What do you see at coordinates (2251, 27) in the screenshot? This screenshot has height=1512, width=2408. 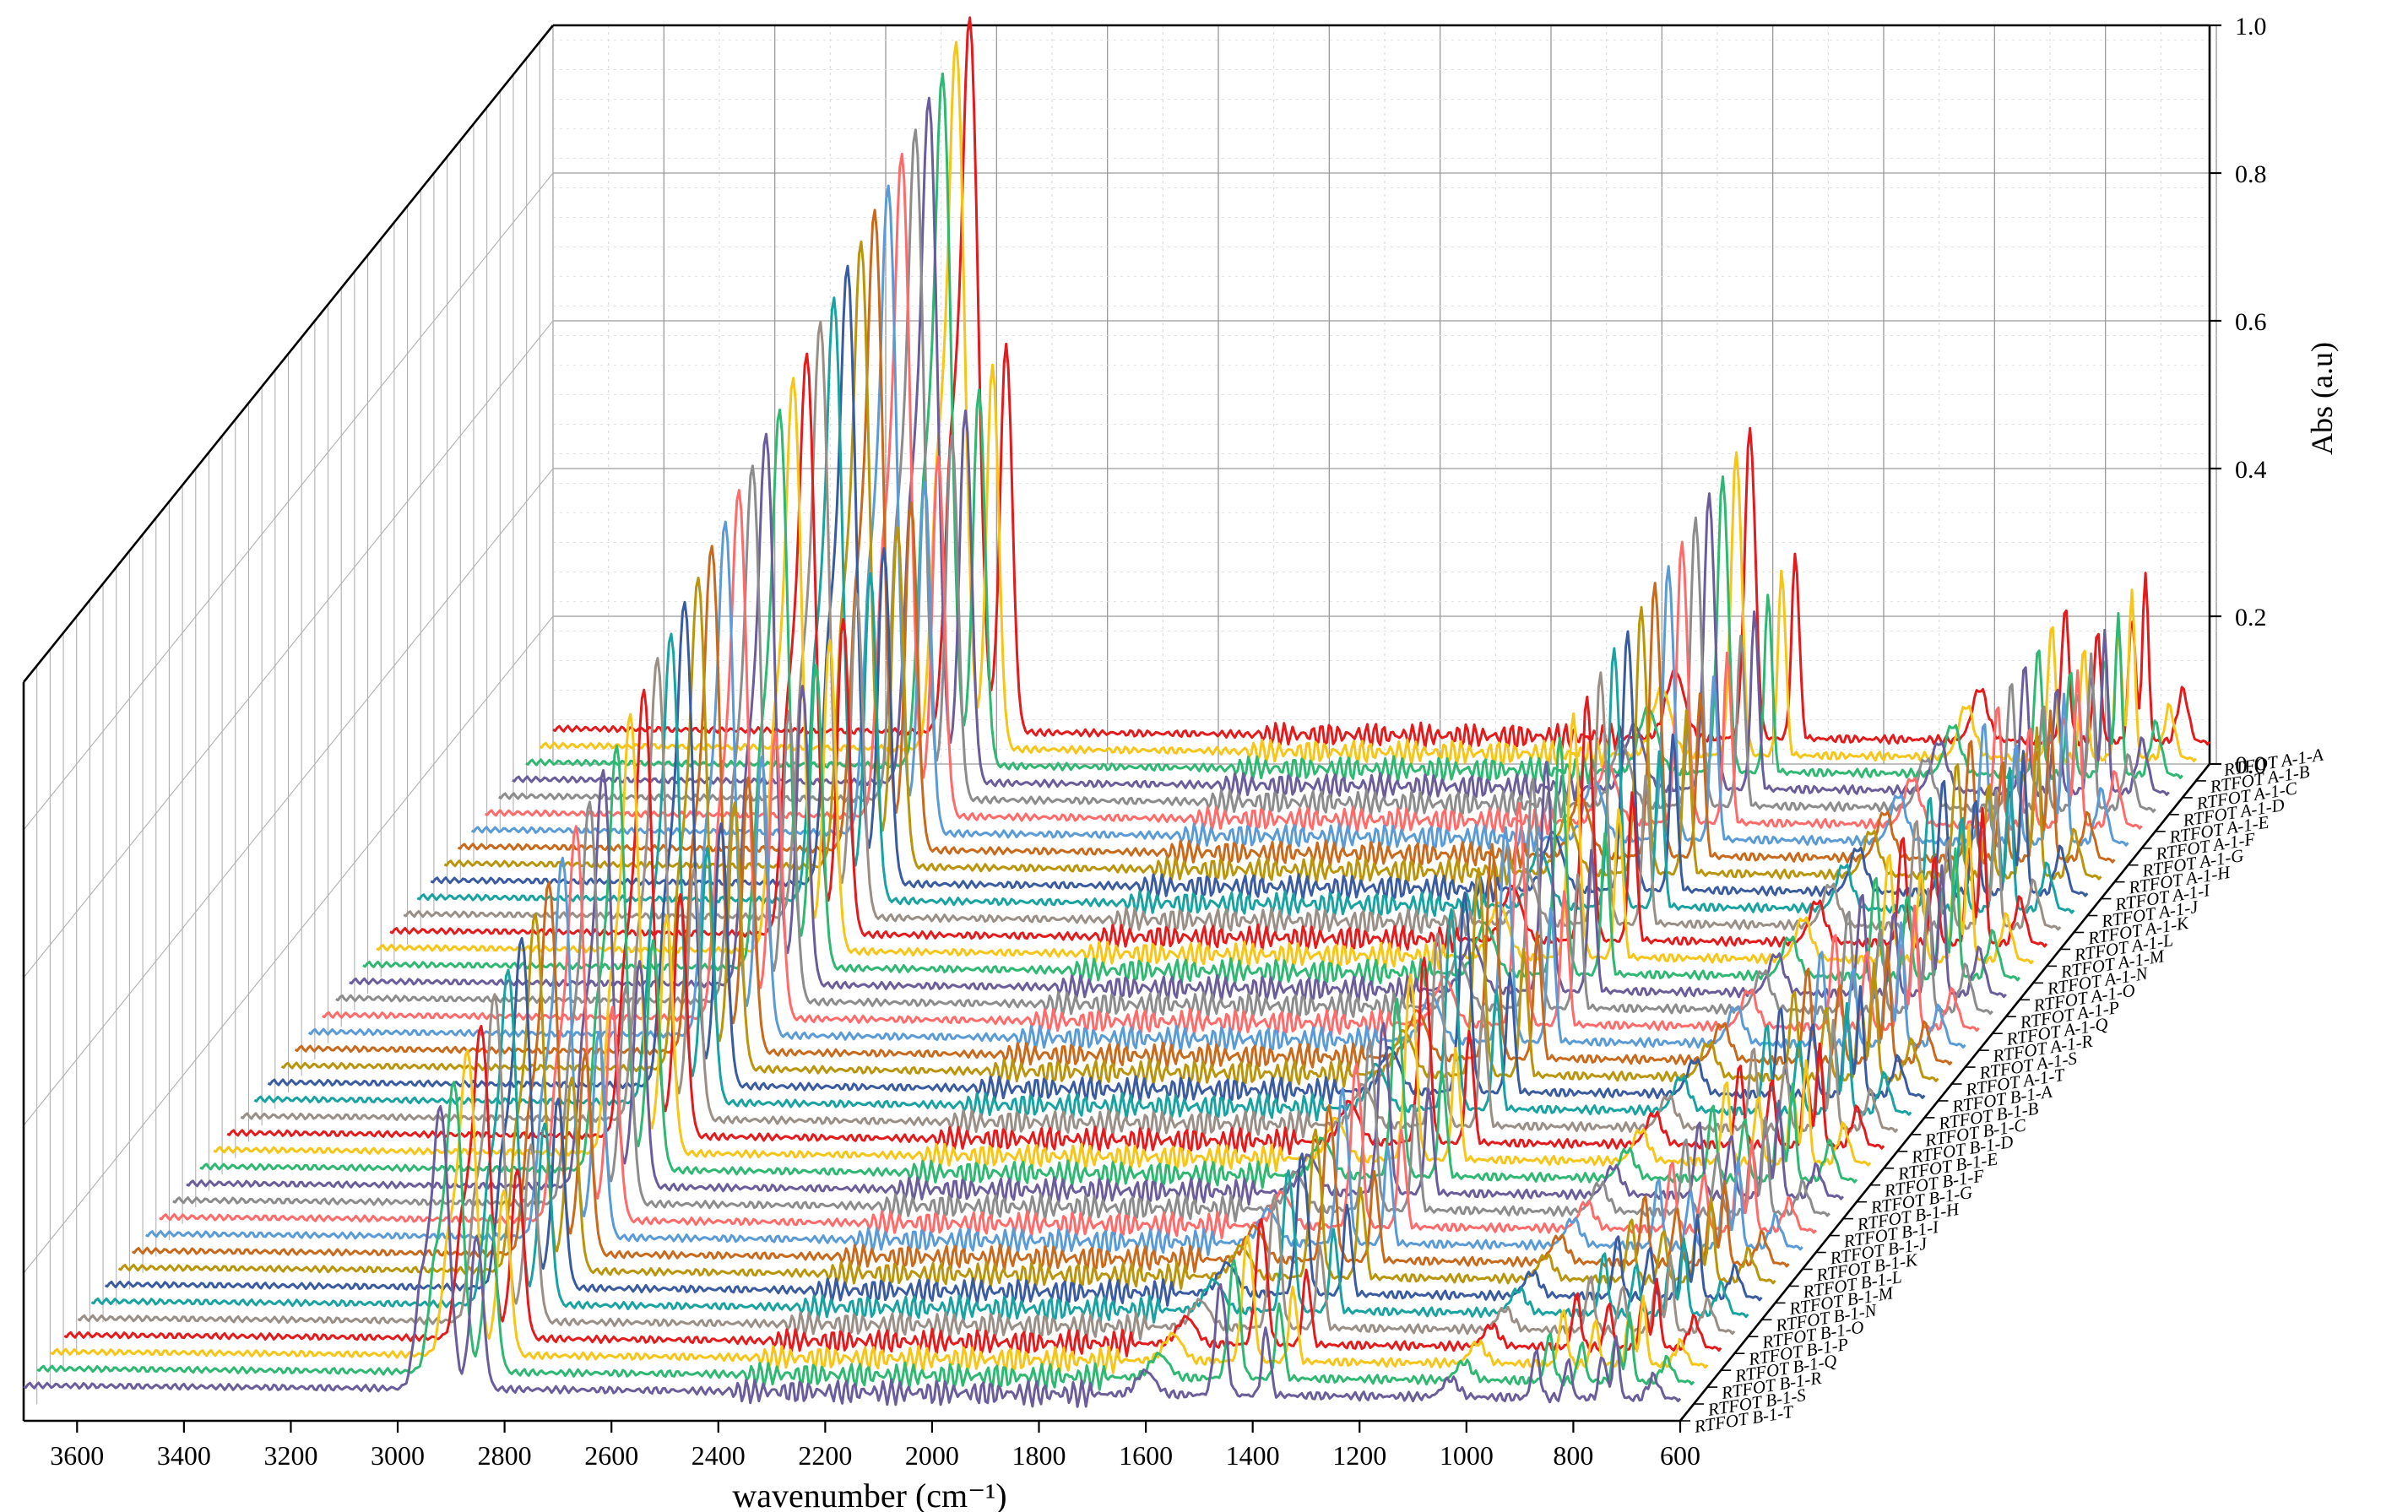 I see `z-tick-label: 1.0` at bounding box center [2251, 27].